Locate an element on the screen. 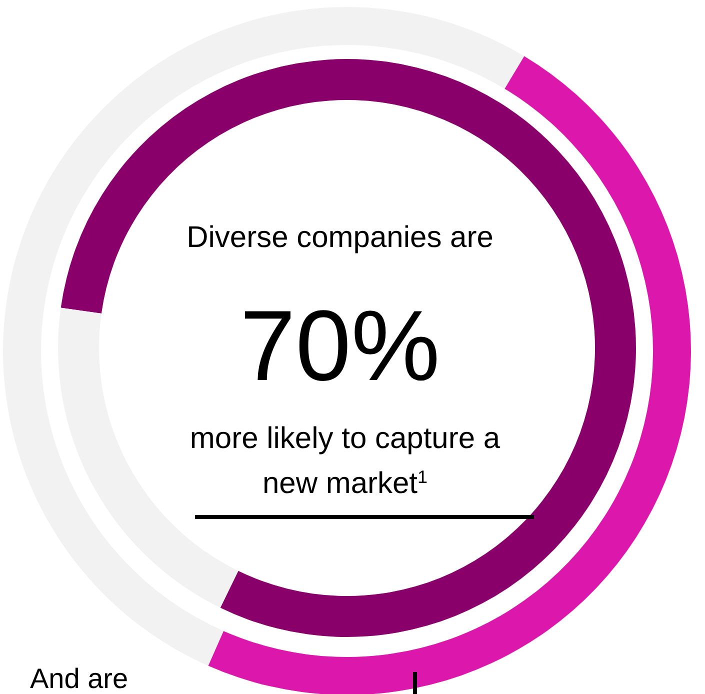 The height and width of the screenshot is (694, 705). text: 70% is located at coordinates (340, 346).